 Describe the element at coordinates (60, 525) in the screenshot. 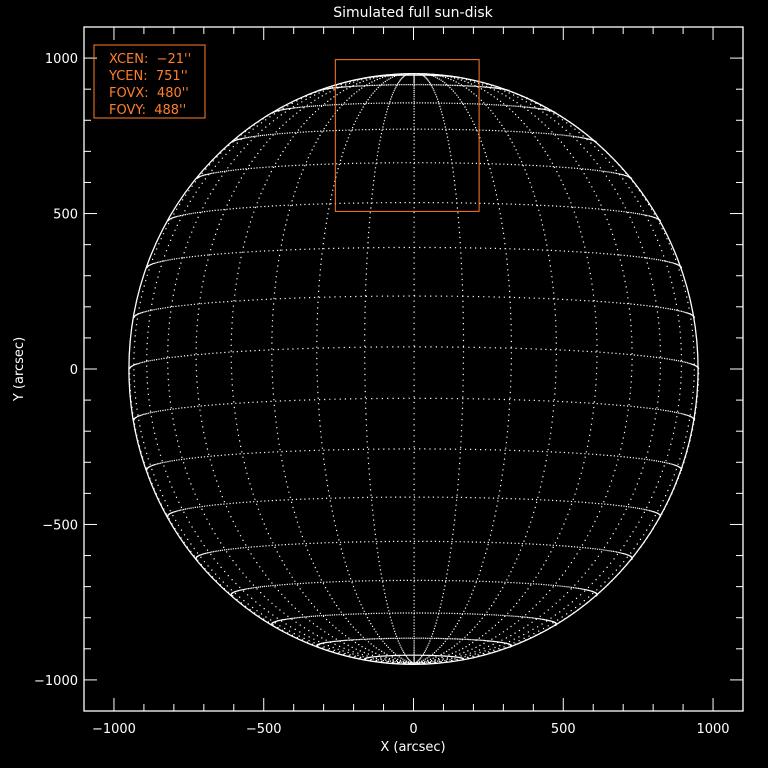

I see `y-tick-label: −500` at that location.